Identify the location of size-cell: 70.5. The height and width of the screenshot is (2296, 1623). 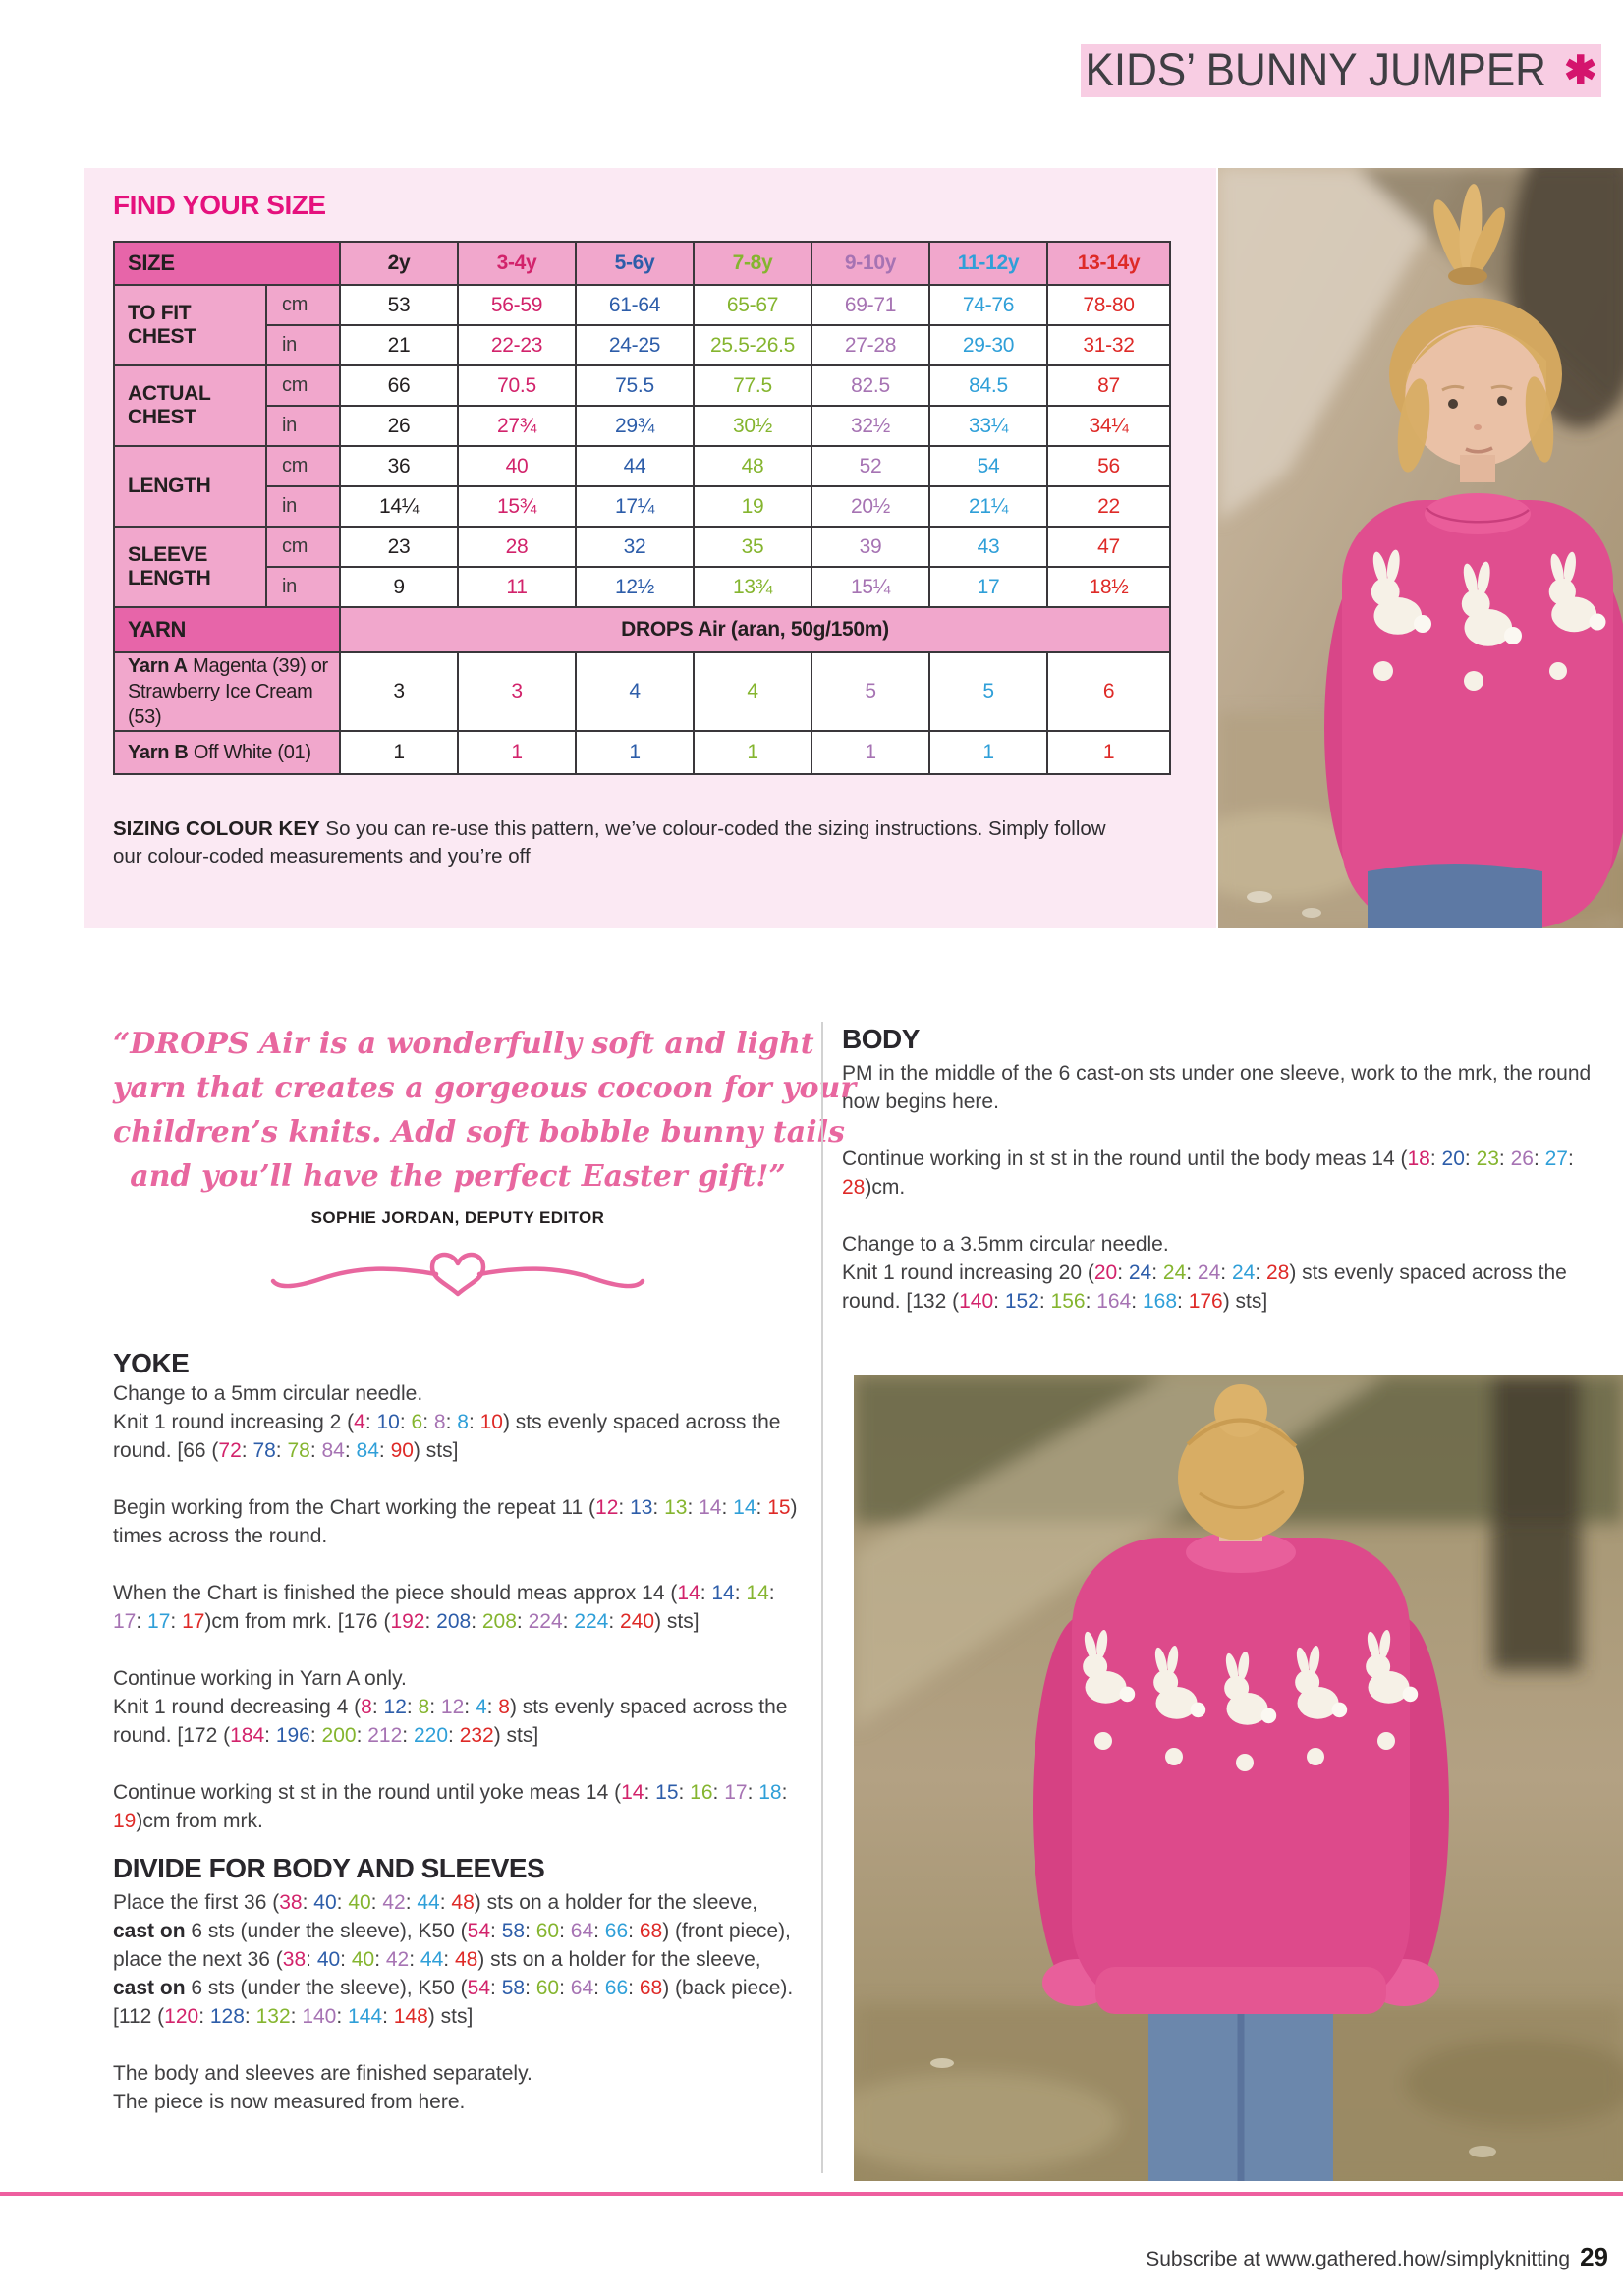
(517, 385).